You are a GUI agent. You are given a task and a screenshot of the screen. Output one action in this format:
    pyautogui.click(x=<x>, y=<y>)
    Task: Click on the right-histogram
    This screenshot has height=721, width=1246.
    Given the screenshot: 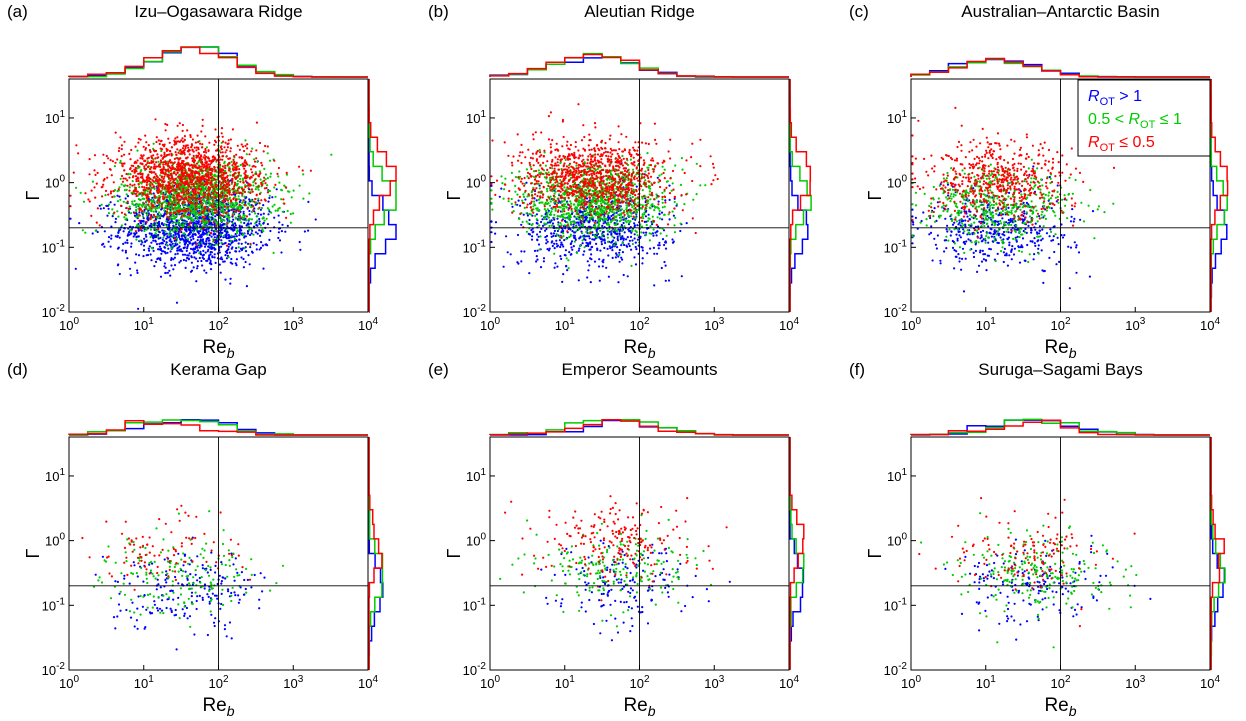 What is the action you would take?
    pyautogui.click(x=800, y=195)
    